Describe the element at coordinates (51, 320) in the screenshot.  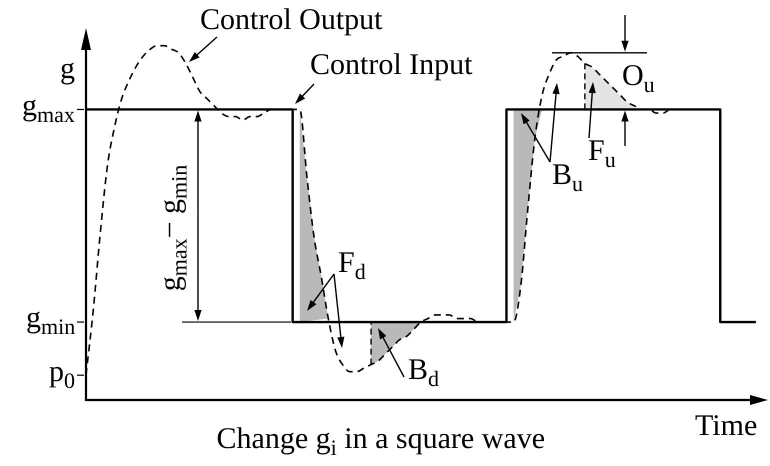
I see `text: g$_{min}$` at that location.